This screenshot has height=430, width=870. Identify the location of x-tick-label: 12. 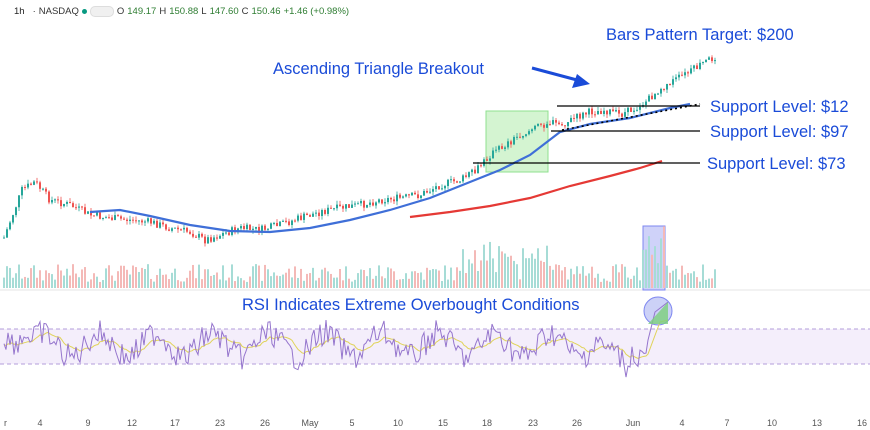
(132, 423).